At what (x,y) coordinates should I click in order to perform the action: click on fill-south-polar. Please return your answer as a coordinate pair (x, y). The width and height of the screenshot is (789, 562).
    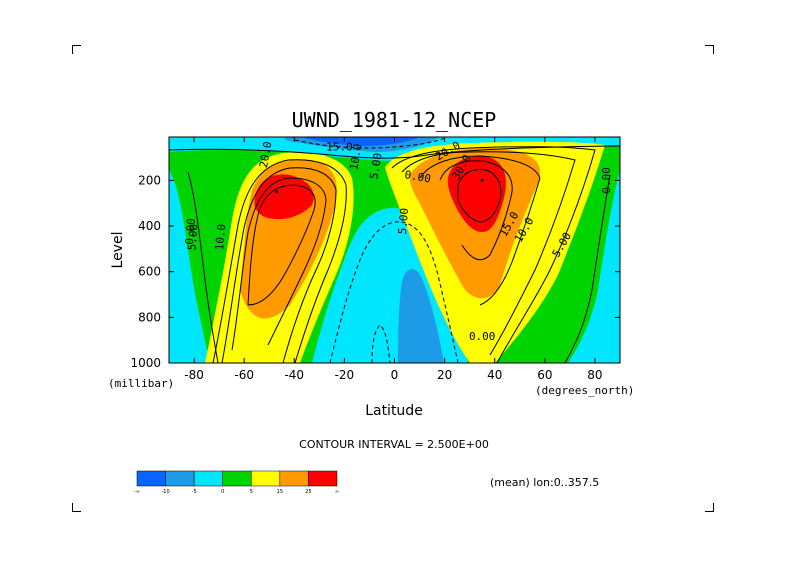
    Looking at the image, I should click on (189, 266).